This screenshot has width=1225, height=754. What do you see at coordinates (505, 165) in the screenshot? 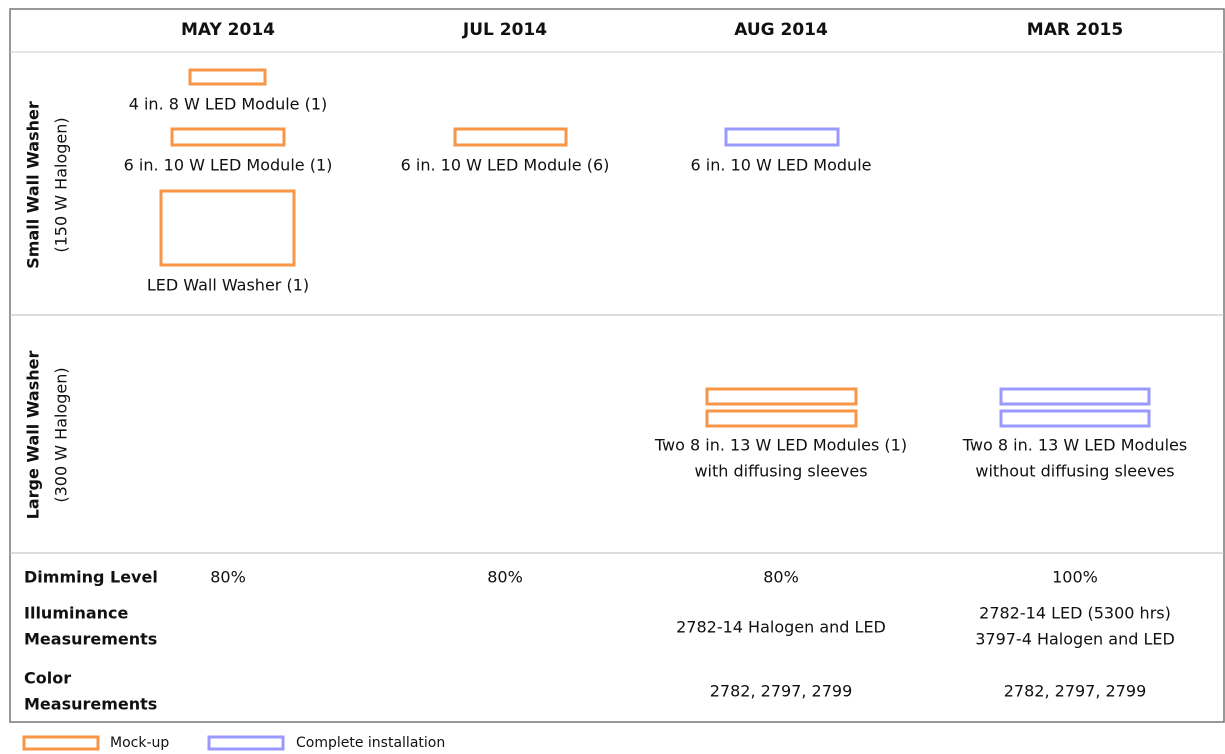
I see `item-label: 6 in. 10 W LED Module (6)` at bounding box center [505, 165].